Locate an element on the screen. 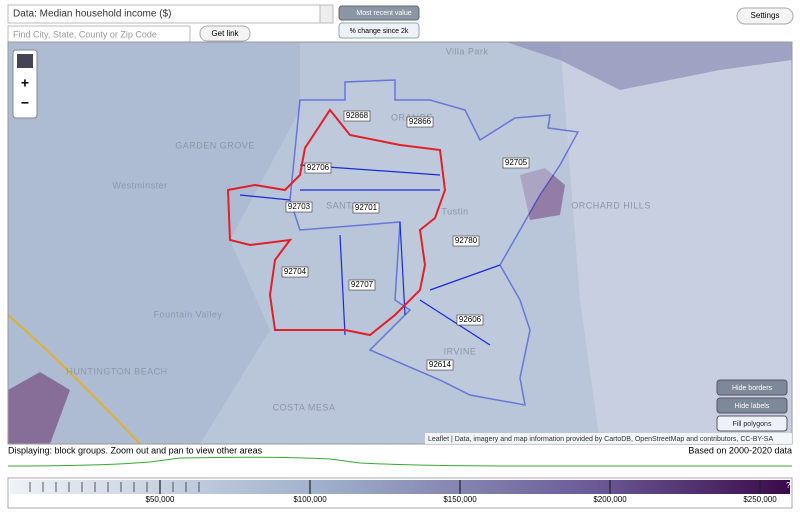 This screenshot has width=800, height=519. zip-boundaries is located at coordinates (370, 255).